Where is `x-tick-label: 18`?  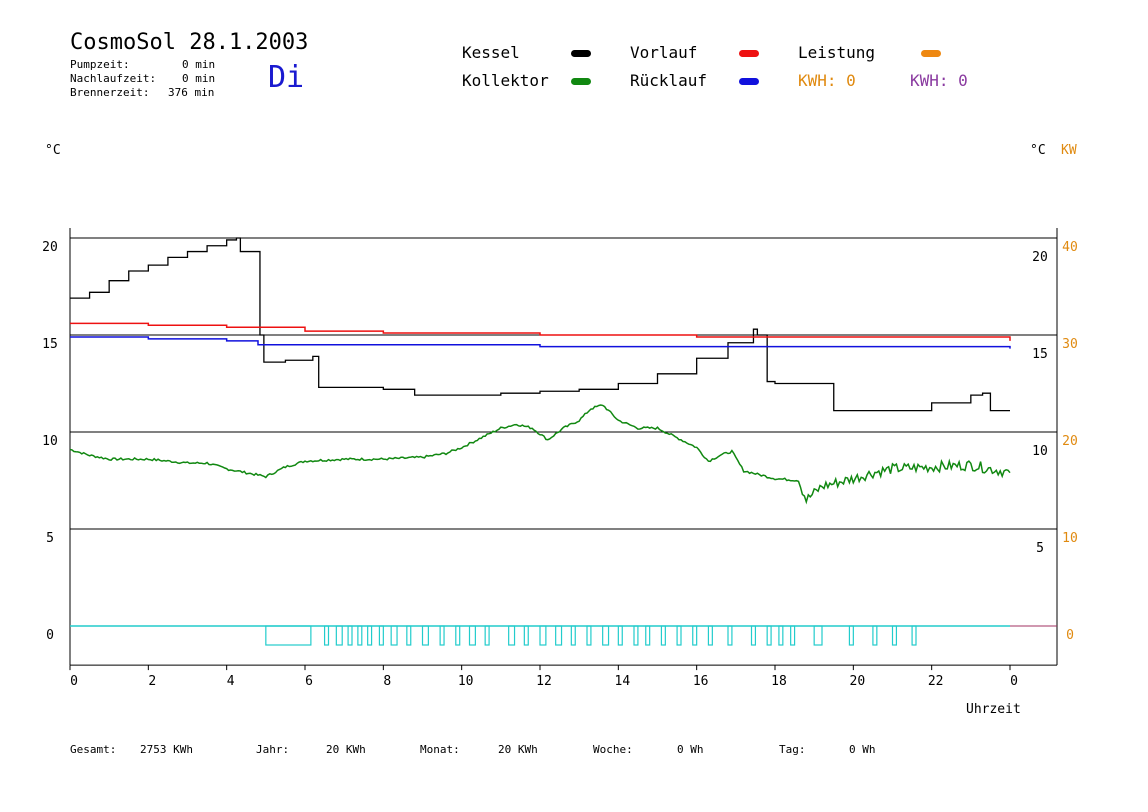
x-tick-label: 18 is located at coordinates (779, 681).